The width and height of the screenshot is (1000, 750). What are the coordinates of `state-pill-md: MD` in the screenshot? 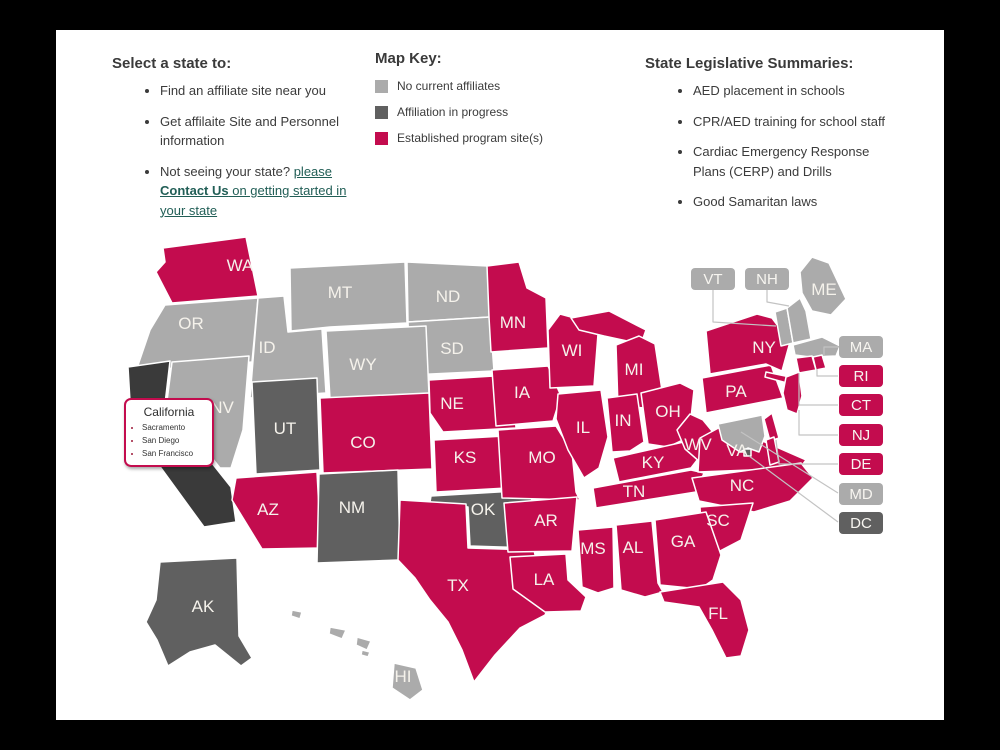 It's located at (861, 494).